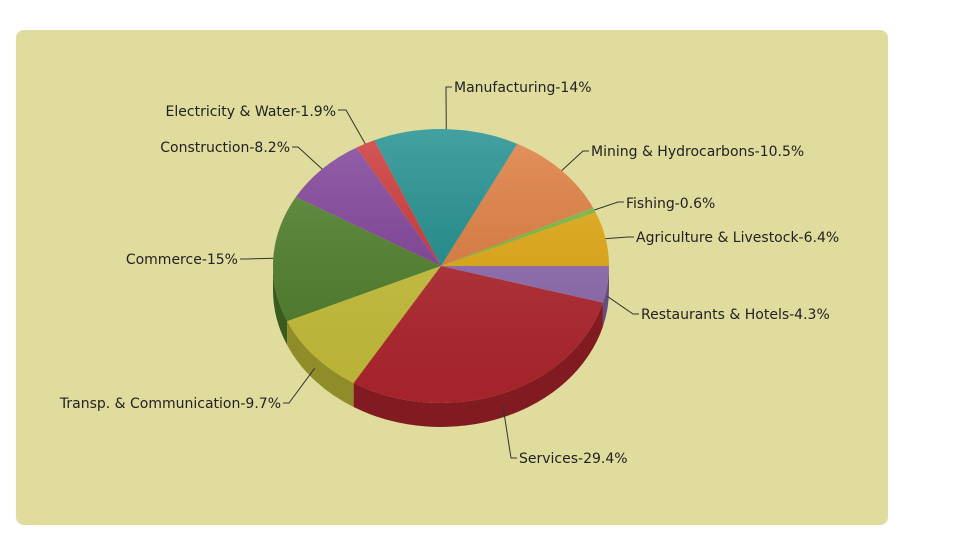 The image size is (960, 540). Describe the element at coordinates (573, 459) in the screenshot. I see `slice-label-services: Services-29.4%` at that location.